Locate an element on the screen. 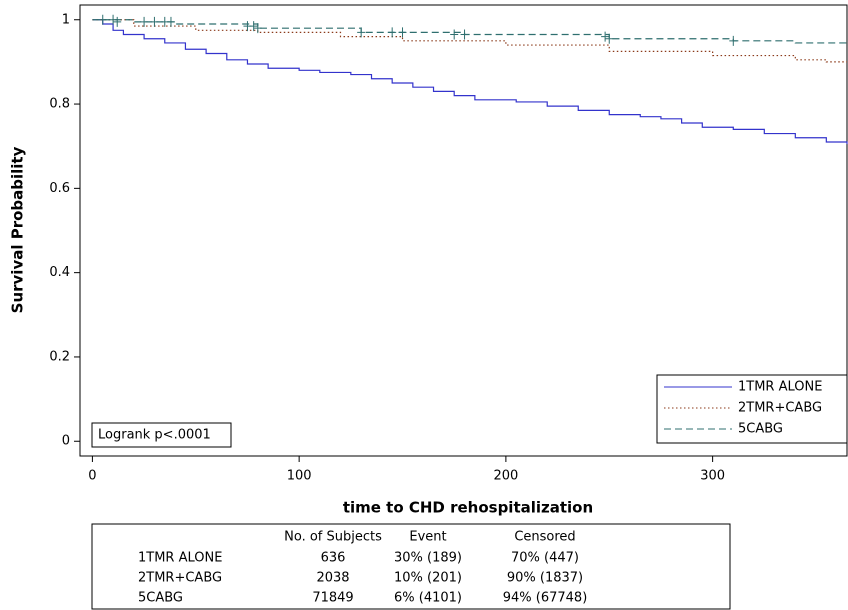  x-tick-label: 0 is located at coordinates (92, 476).